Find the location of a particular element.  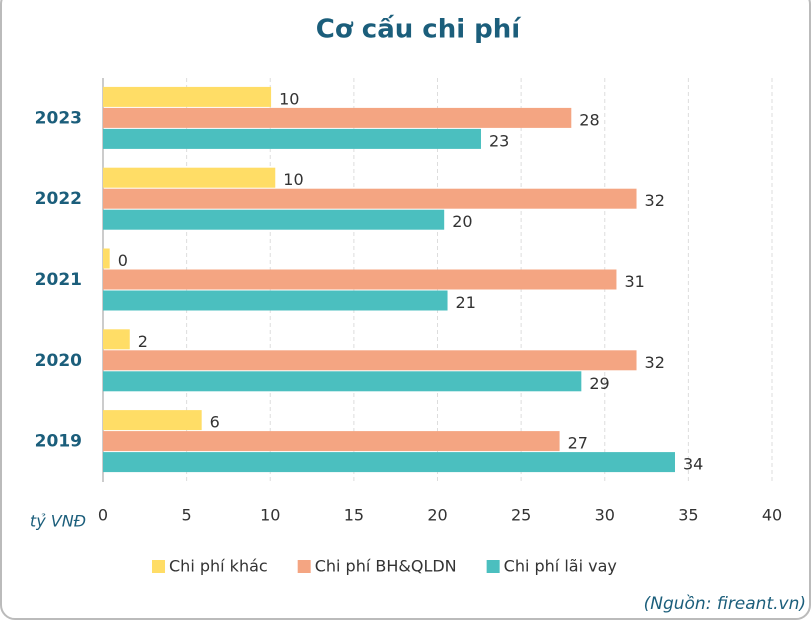

legend-label: Chi phí lãi vay is located at coordinates (560, 566).